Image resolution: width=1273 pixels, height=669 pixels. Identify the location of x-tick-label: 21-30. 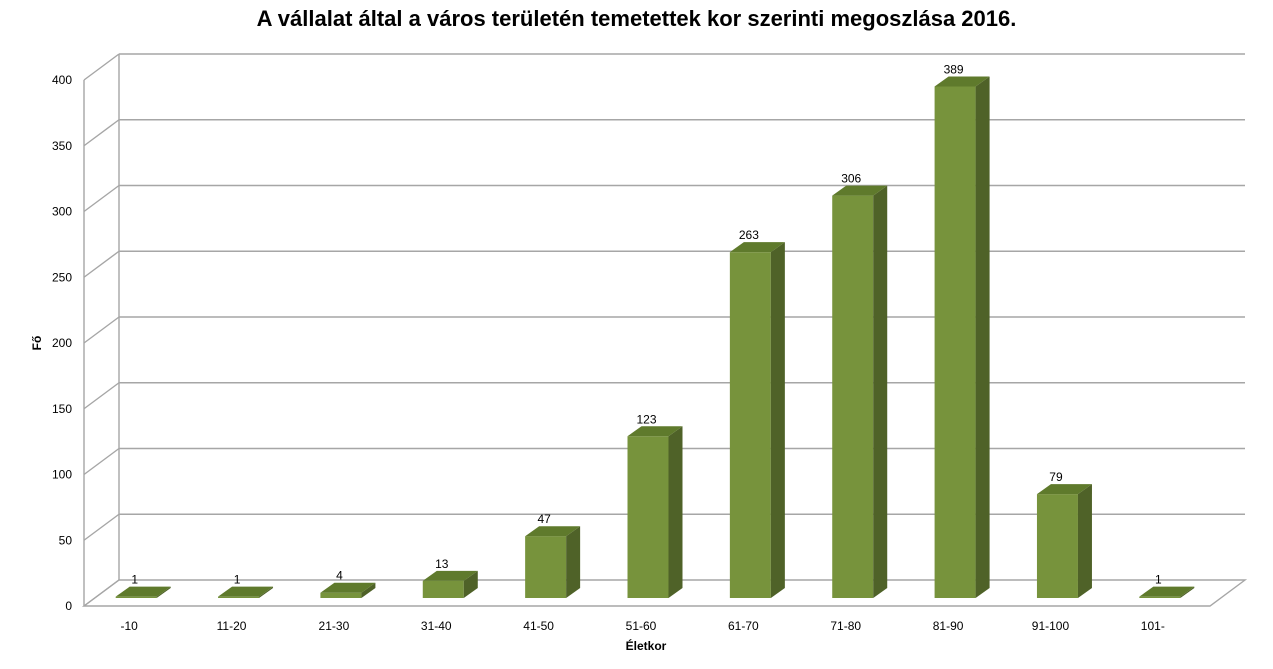
(334, 626).